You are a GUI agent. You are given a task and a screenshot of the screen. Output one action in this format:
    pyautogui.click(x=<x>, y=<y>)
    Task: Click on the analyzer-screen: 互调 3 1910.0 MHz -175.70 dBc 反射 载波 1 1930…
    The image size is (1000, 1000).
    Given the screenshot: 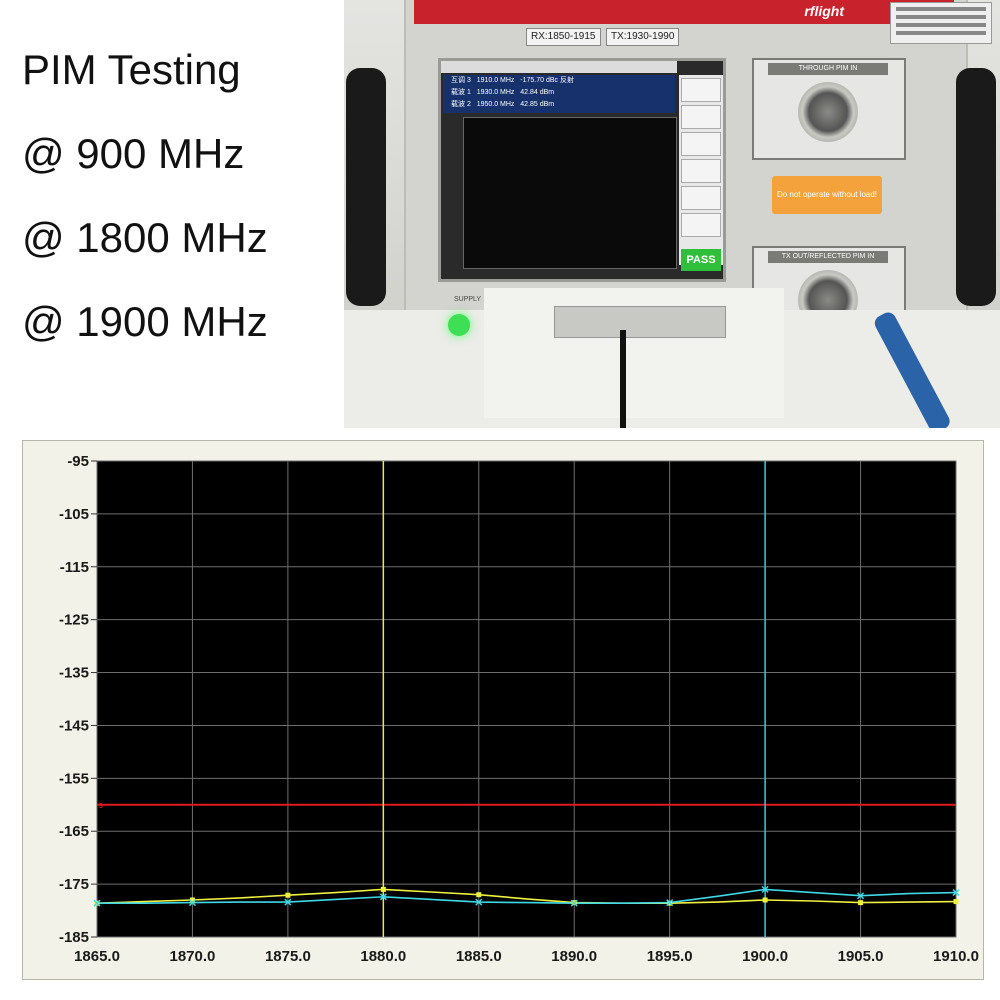 What is the action you would take?
    pyautogui.click(x=582, y=170)
    